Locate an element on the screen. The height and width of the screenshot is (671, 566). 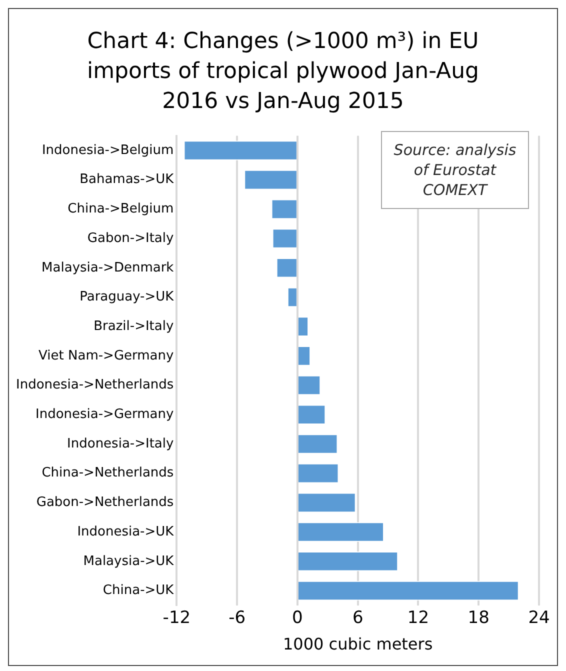
y-tick-label: Gabon->Italy is located at coordinates (130, 238).